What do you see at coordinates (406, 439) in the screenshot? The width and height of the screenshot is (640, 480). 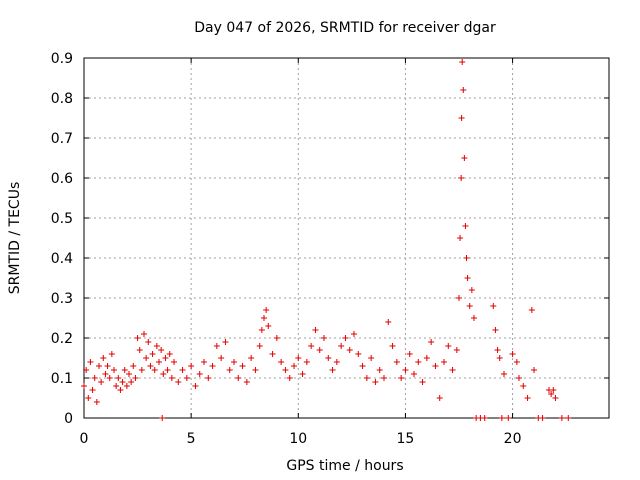 I see `x-tick-label: 15` at bounding box center [406, 439].